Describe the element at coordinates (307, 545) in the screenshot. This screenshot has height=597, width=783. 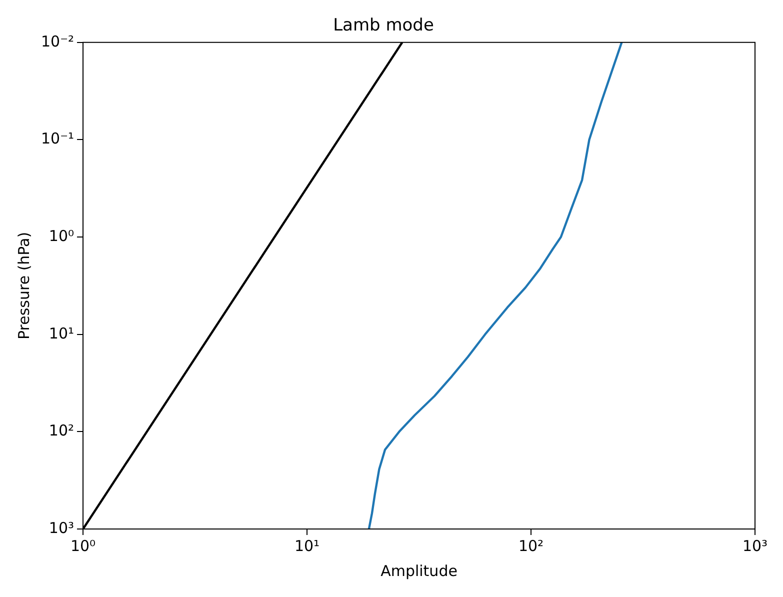
I see `x-tick-label: 10¹` at that location.